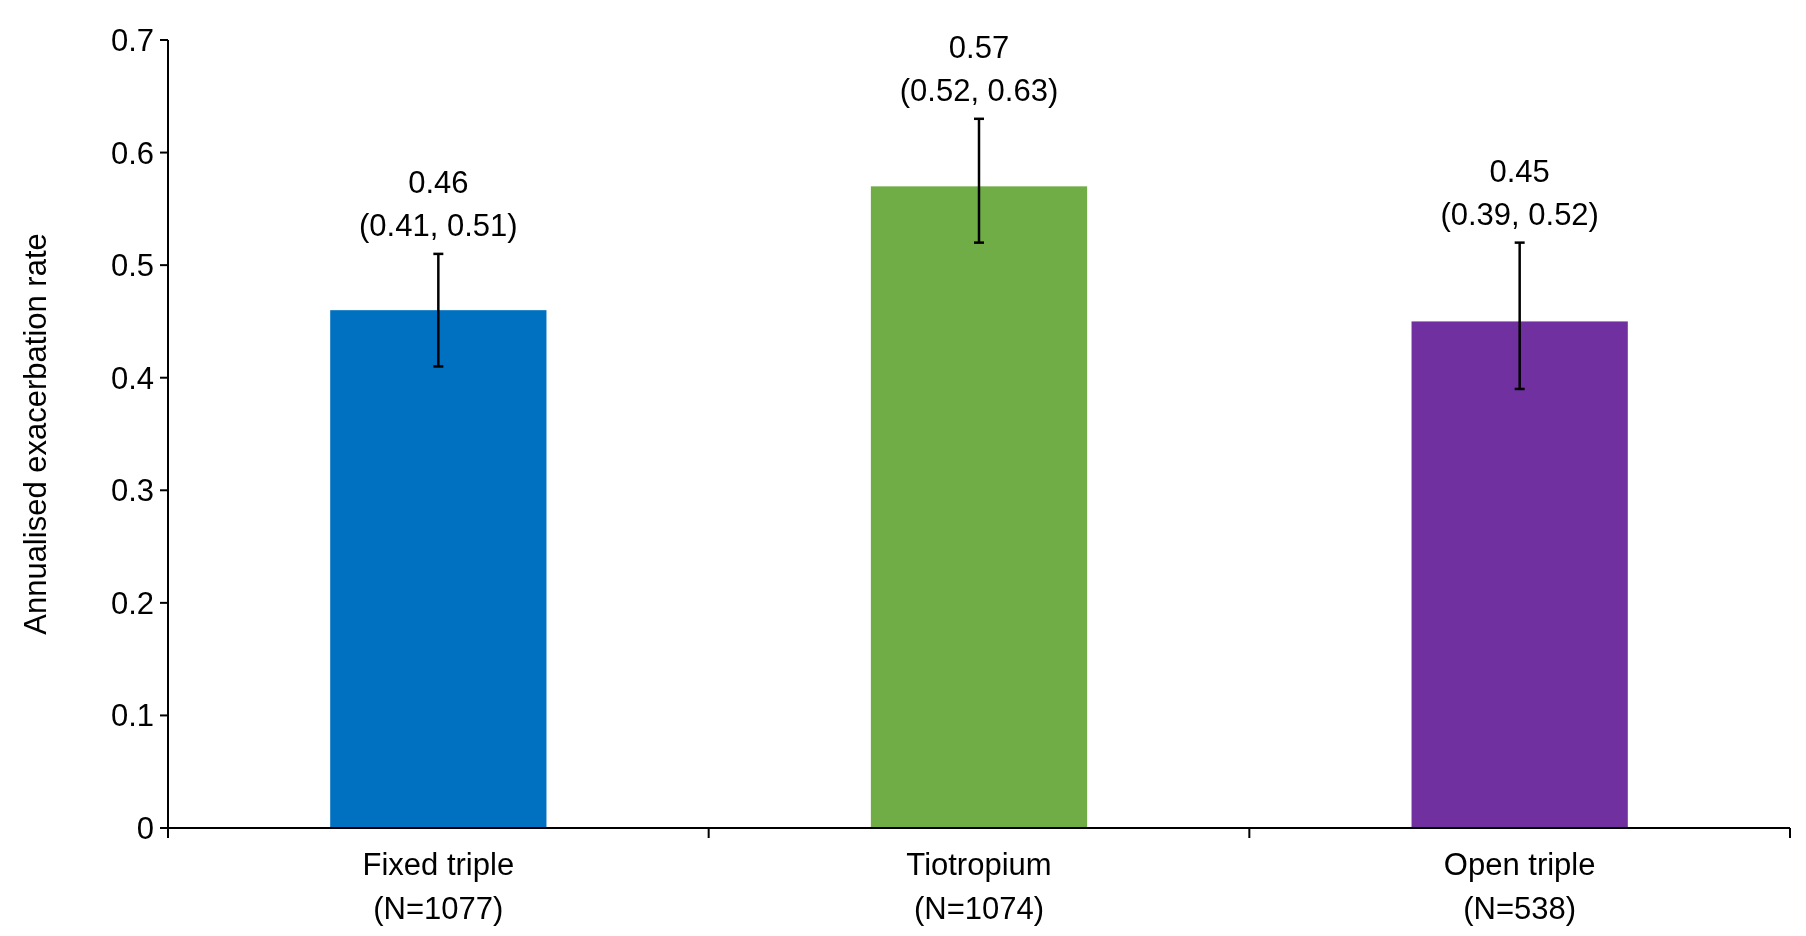 This screenshot has height=936, width=1806. I want to click on data-label: 0.57 (0.52, 0.63), so click(979, 68).